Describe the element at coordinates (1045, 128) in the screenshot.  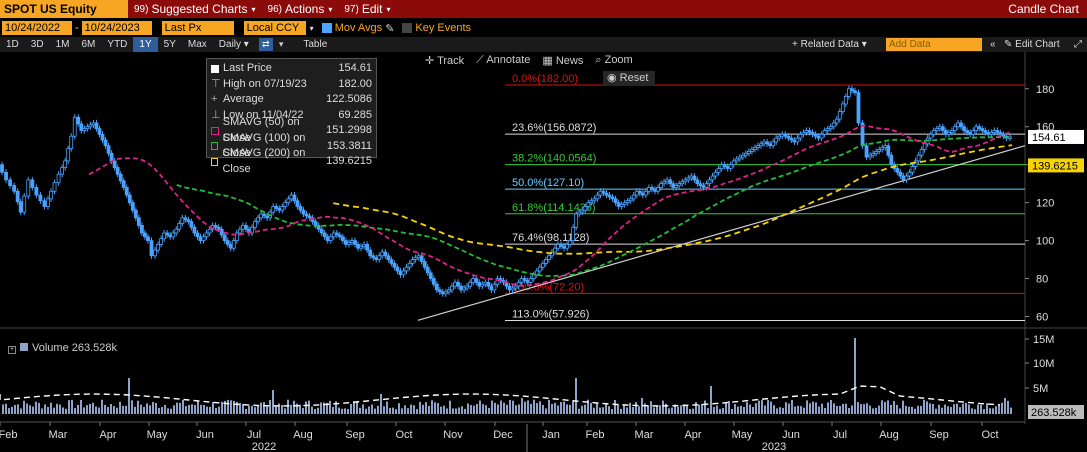
I see `y-tick-label: 160` at that location.